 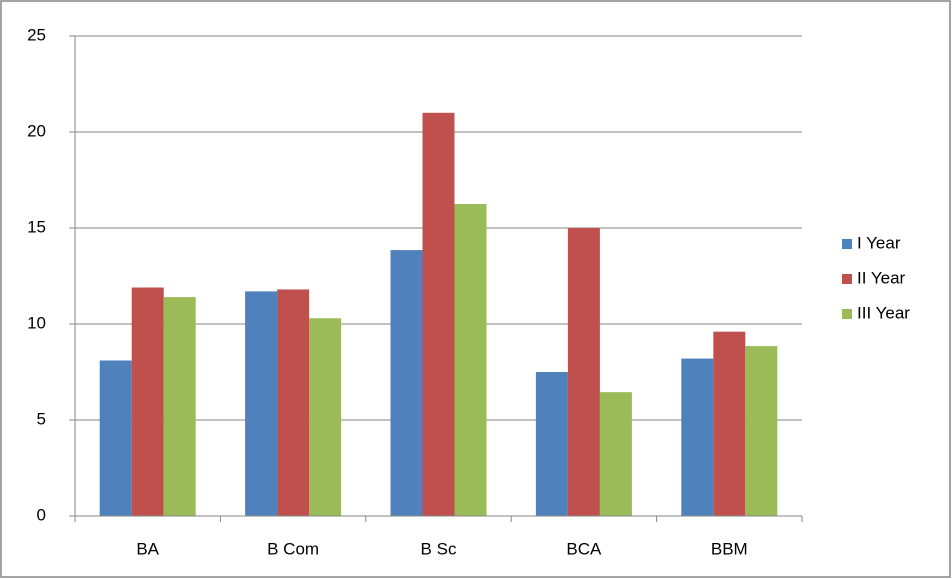 I want to click on legend-label: III Year, so click(x=883, y=312).